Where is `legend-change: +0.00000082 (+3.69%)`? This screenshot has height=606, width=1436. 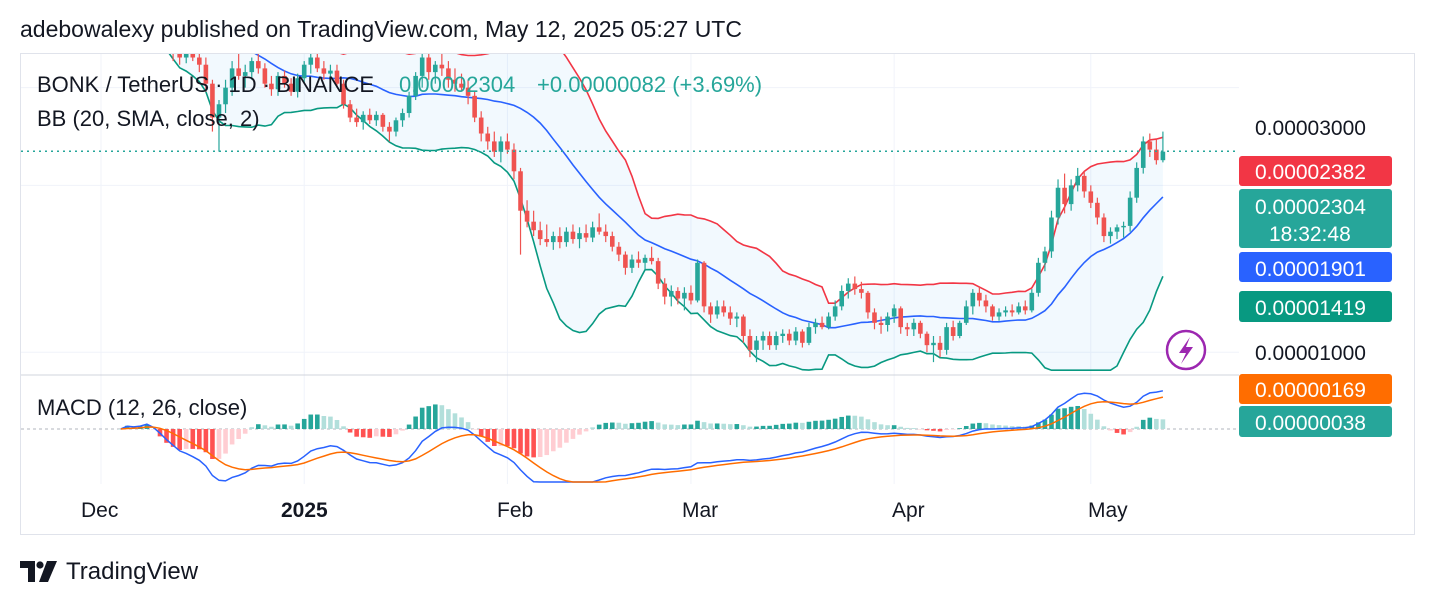
legend-change: +0.00000082 (+3.69%) is located at coordinates (649, 84).